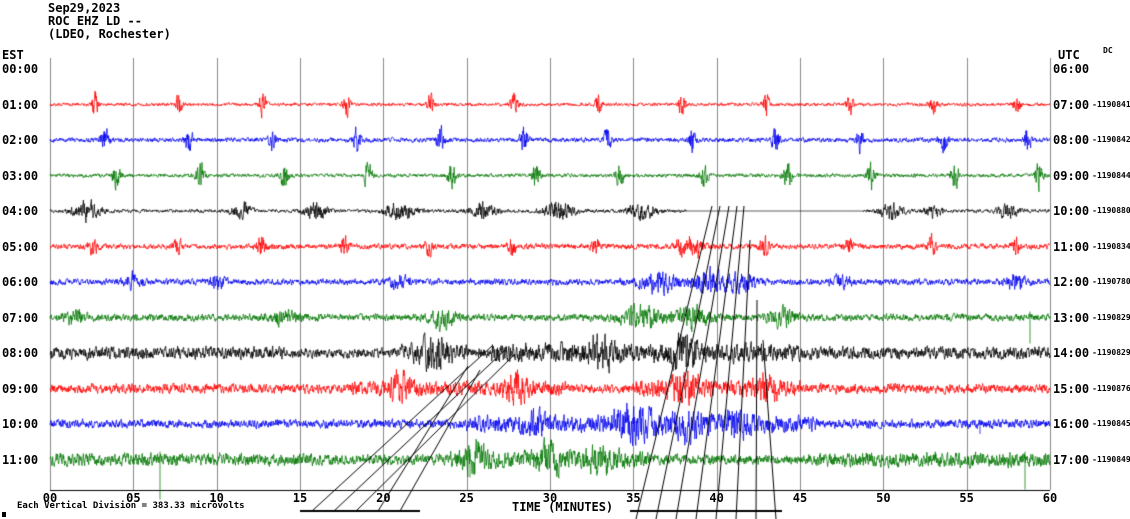  I want to click on x-axis-title: TIME (MINUTES), so click(563, 507).